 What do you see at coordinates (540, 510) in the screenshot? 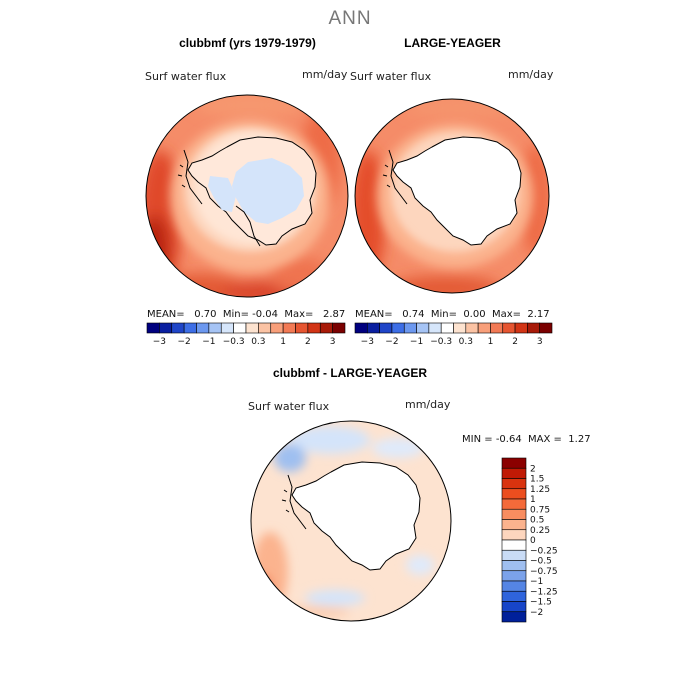
I see `colorbar-tick-label: 0.75` at bounding box center [540, 510].